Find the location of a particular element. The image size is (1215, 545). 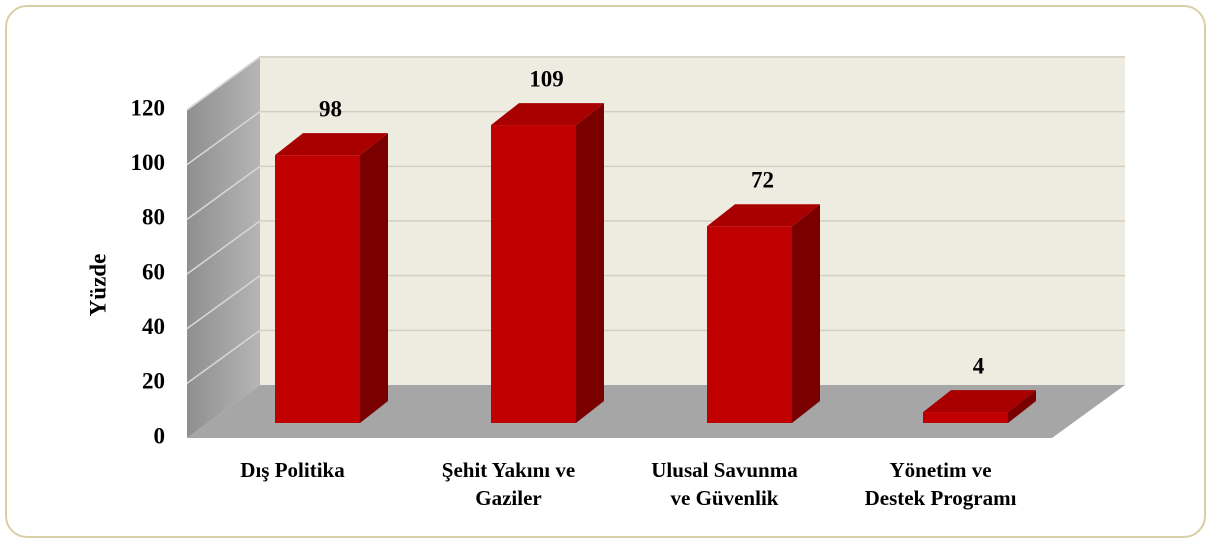

y-tick-label: 60 is located at coordinates (153, 271).